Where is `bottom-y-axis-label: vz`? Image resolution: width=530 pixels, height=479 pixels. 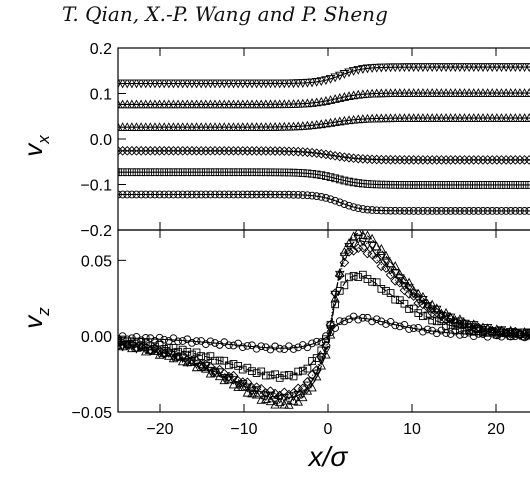
bottom-y-axis-label: vz is located at coordinates (35, 318).